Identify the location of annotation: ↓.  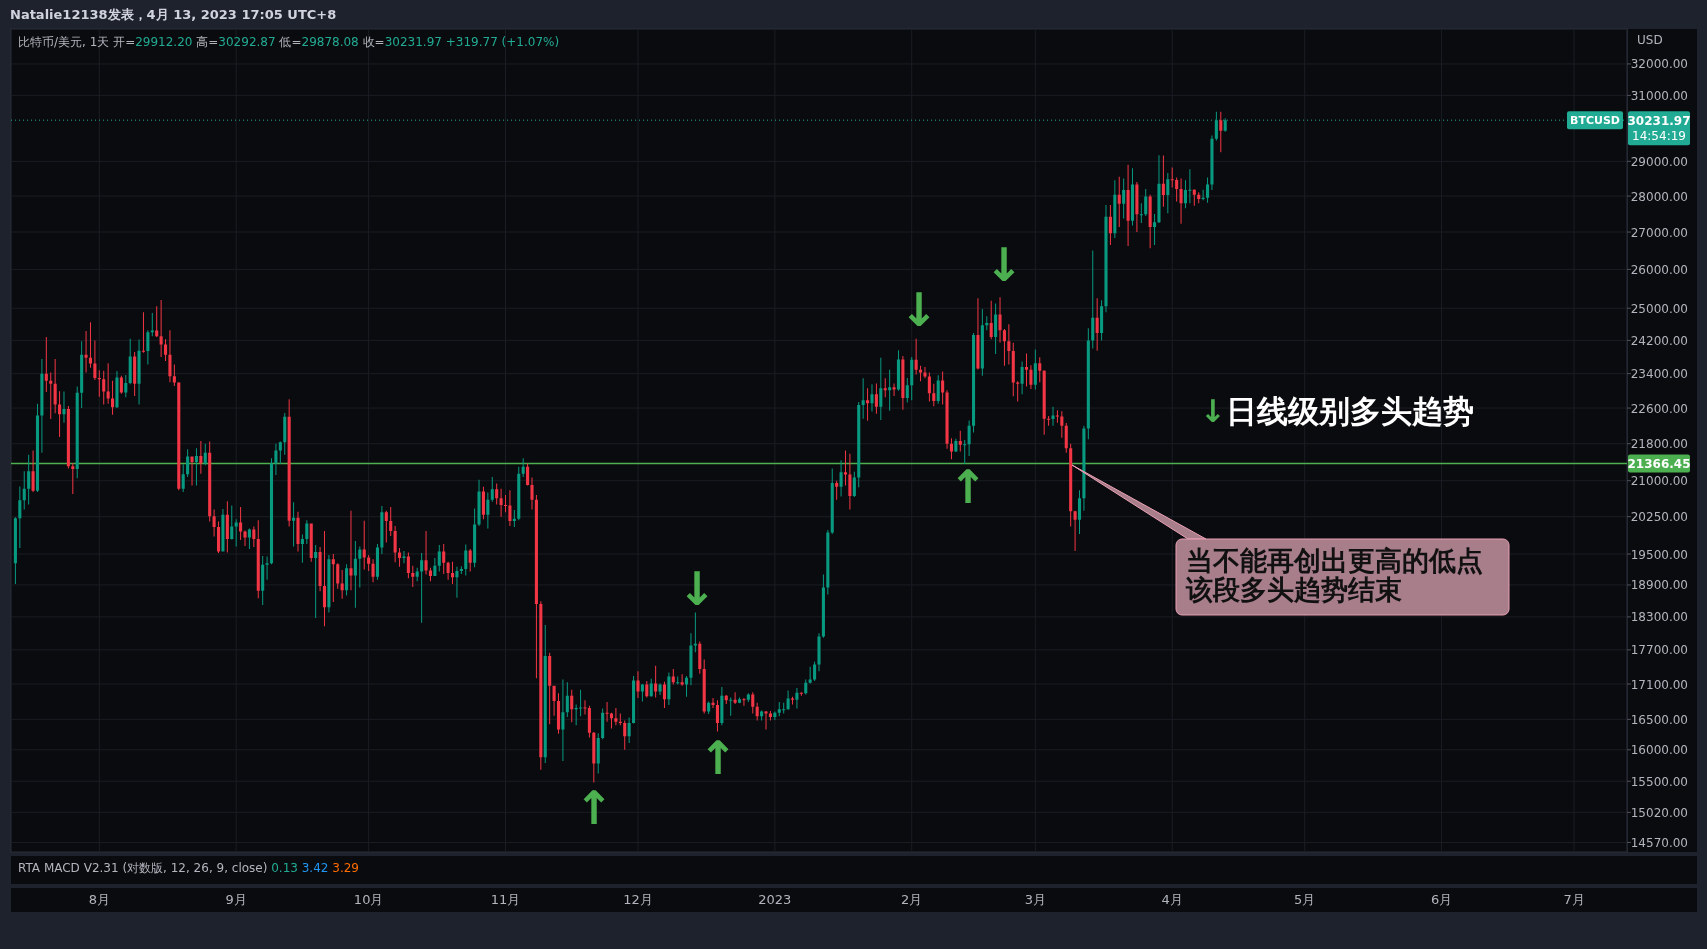
(1004, 265).